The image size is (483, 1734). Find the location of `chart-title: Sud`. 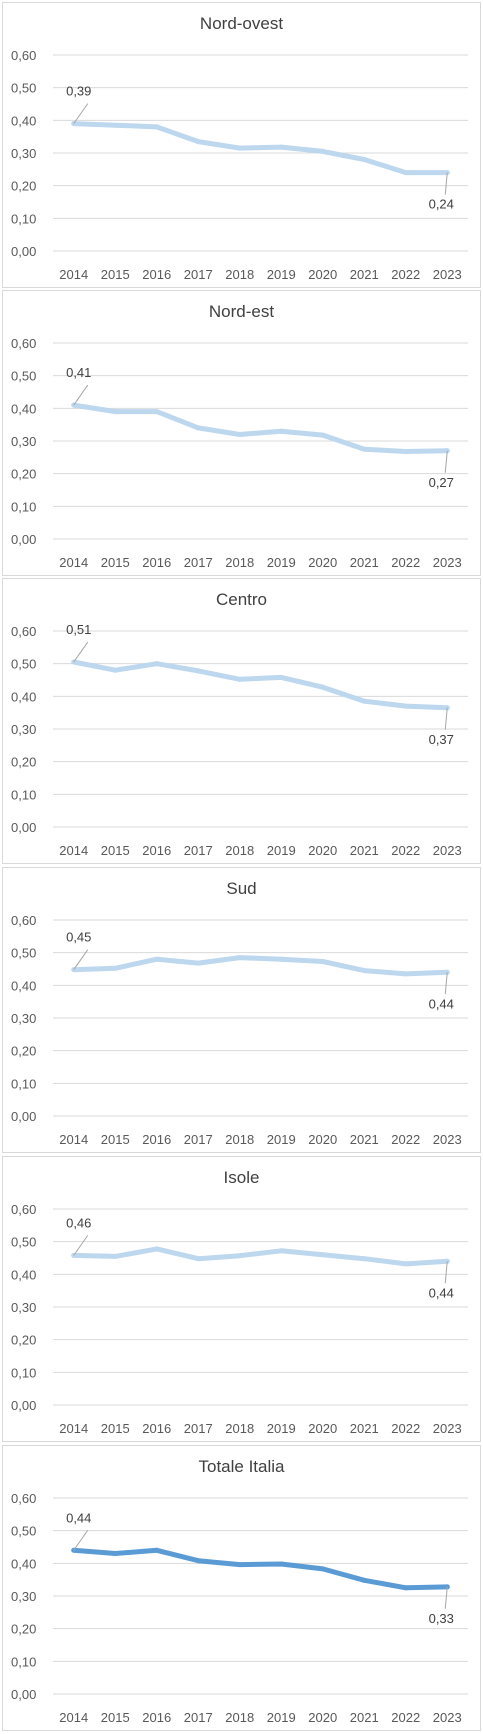

chart-title: Sud is located at coordinates (241, 888).